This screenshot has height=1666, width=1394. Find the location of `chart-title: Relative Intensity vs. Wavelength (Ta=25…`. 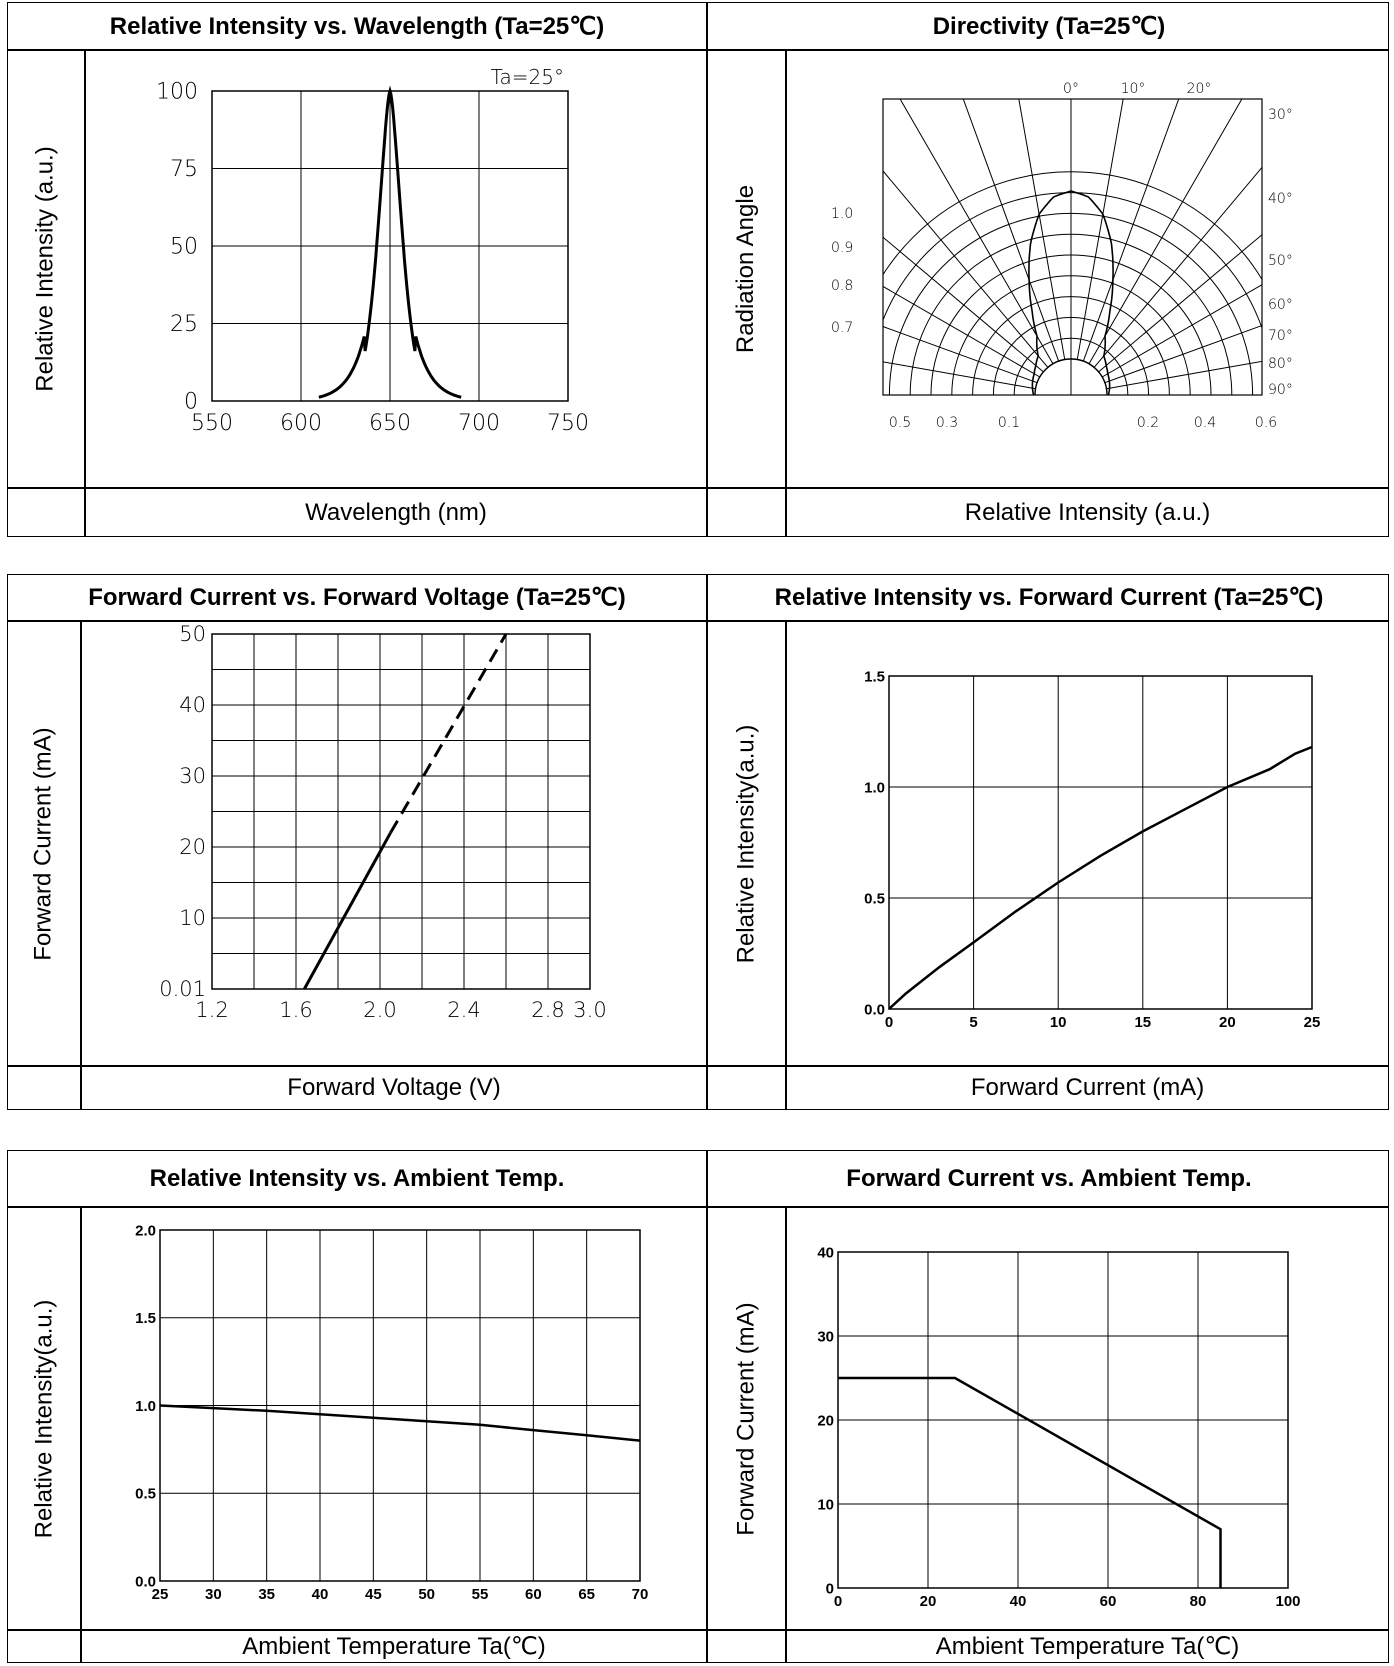

chart-title: Relative Intensity vs. Wavelength (Ta=25… is located at coordinates (357, 26).